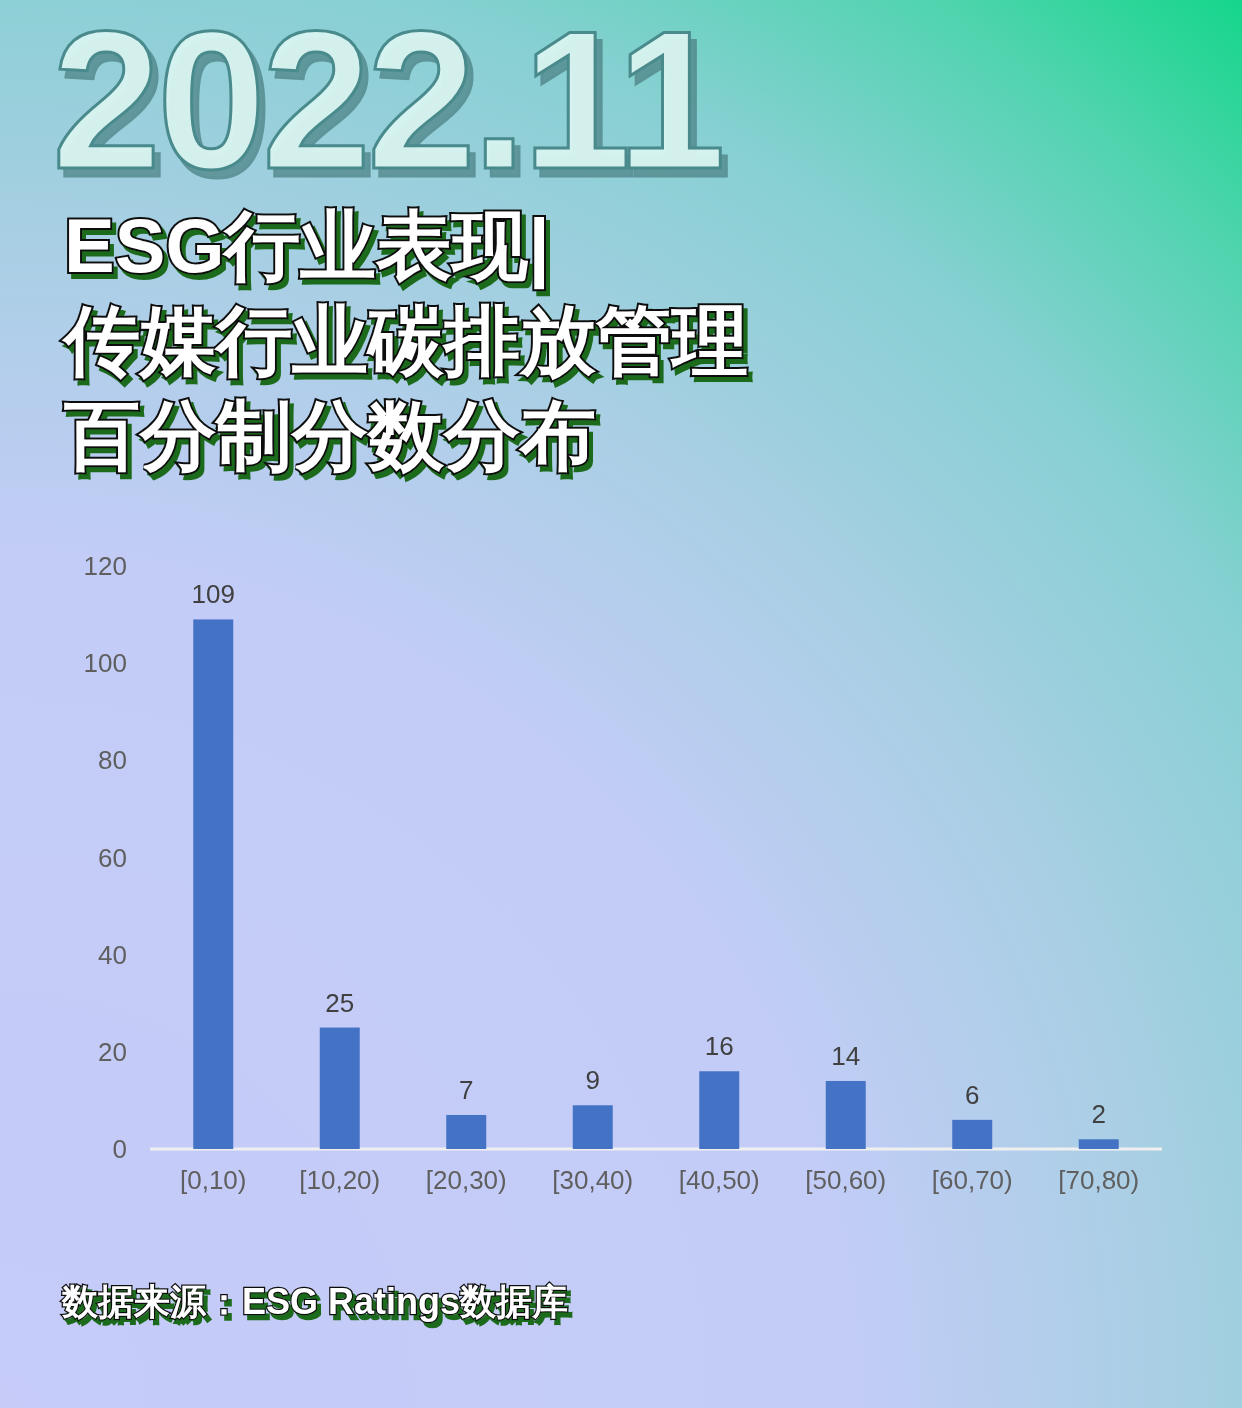  Describe the element at coordinates (213, 1180) in the screenshot. I see `xtick: [0,10)` at that location.